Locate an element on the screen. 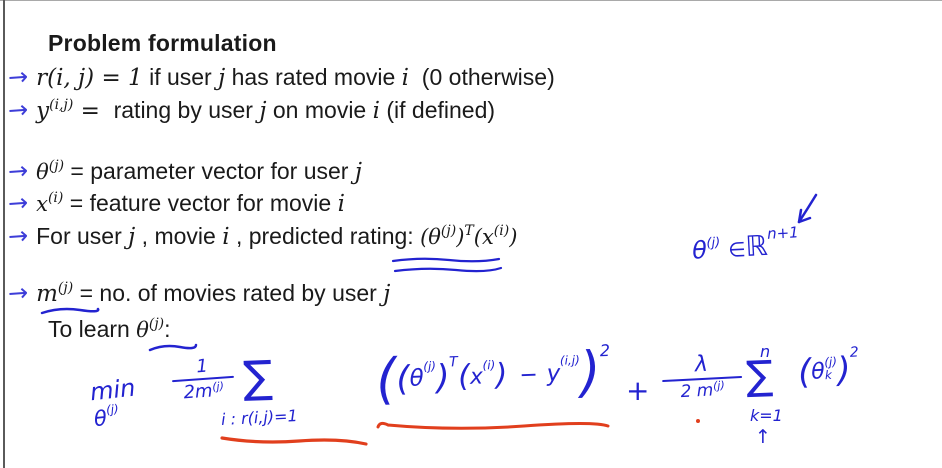 The width and height of the screenshot is (942, 468). math-sup-T: T is located at coordinates (469, 231).